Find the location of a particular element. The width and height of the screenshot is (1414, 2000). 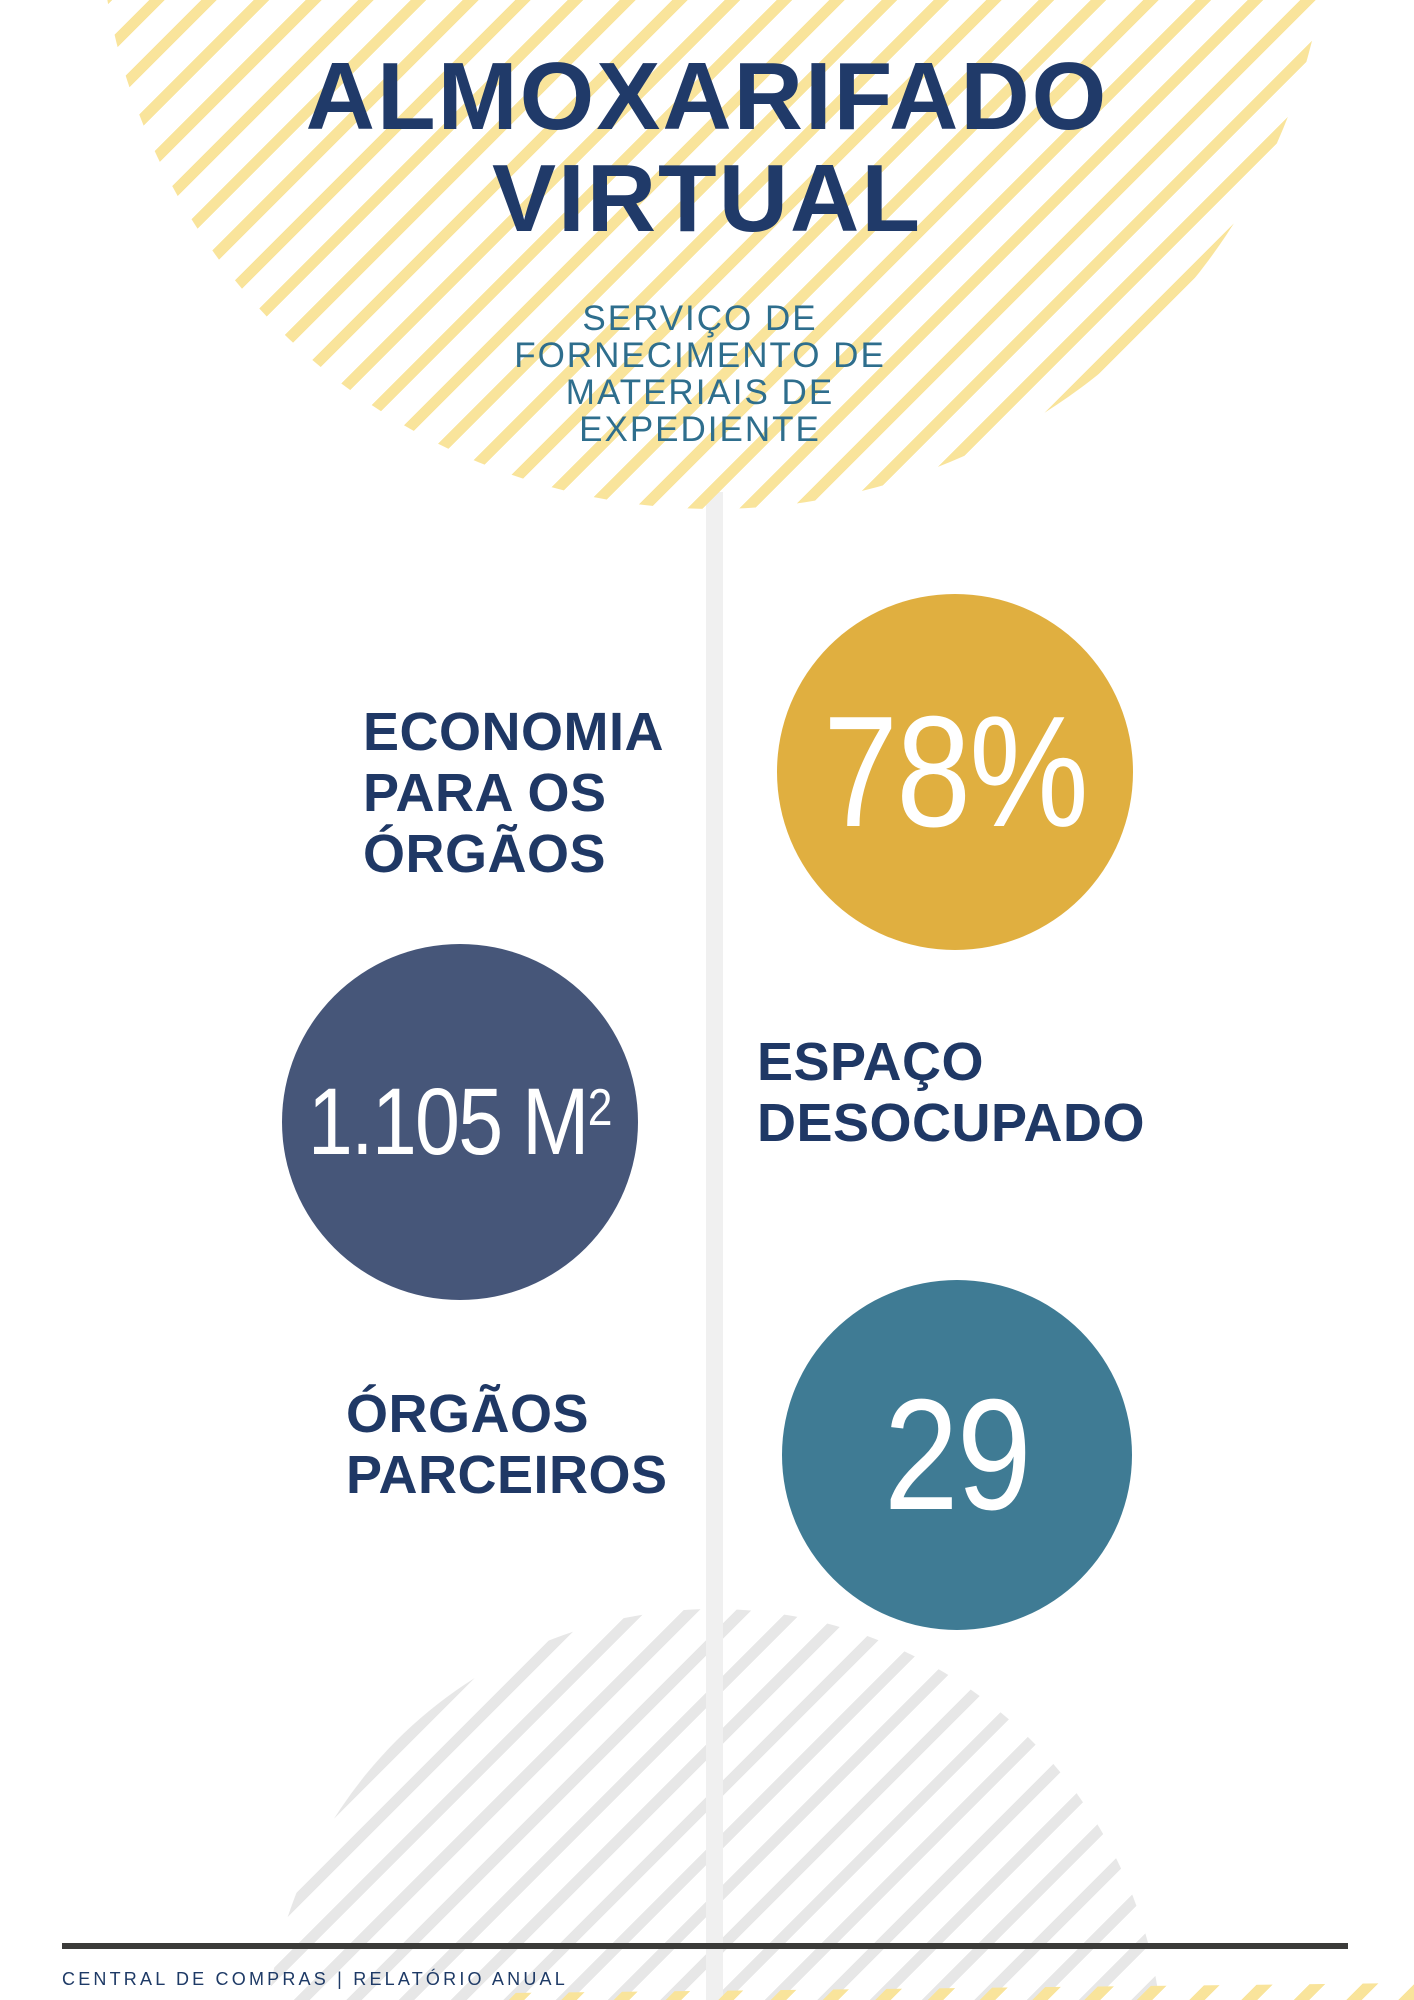

footer-text: CENTRAL DE COMPRAS | RELATÓRIO ANUAL is located at coordinates (315, 1979).